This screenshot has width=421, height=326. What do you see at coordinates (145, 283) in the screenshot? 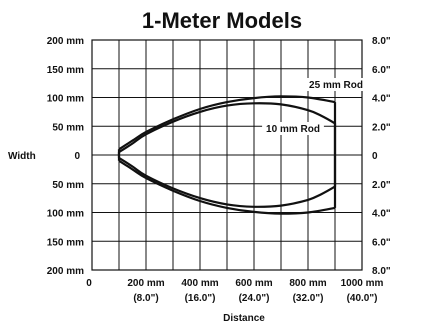
I see `x-tick-label: 200 mm` at bounding box center [145, 283].